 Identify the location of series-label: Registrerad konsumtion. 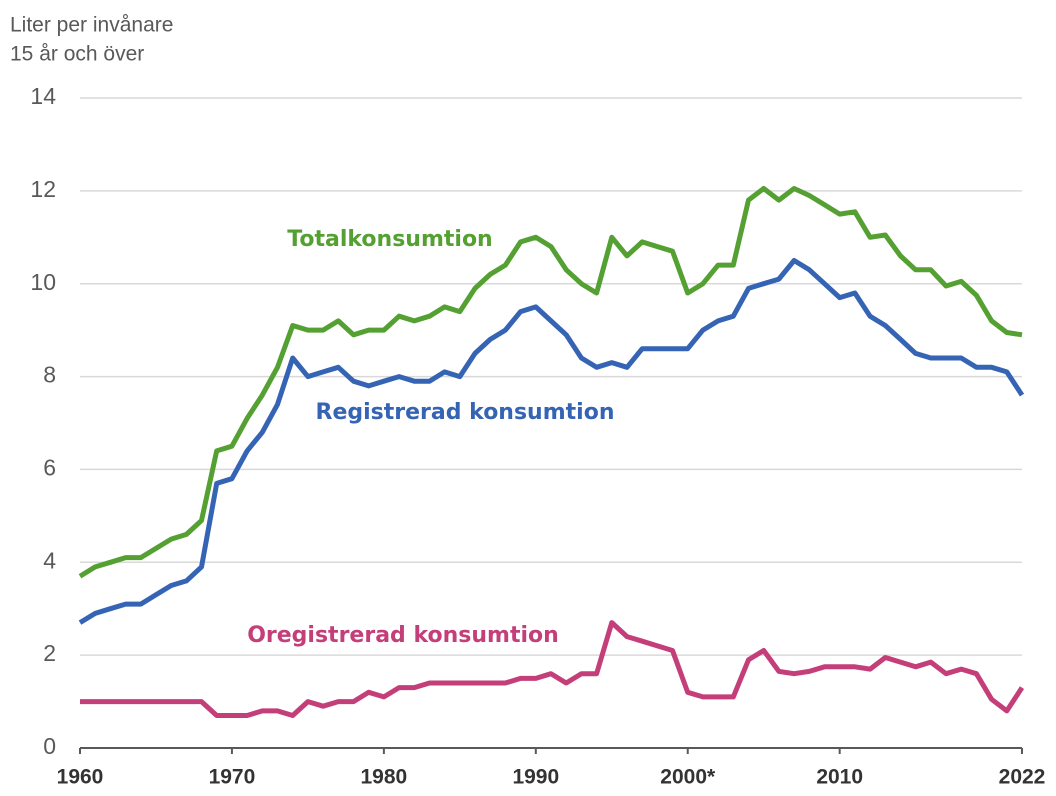
(465, 412).